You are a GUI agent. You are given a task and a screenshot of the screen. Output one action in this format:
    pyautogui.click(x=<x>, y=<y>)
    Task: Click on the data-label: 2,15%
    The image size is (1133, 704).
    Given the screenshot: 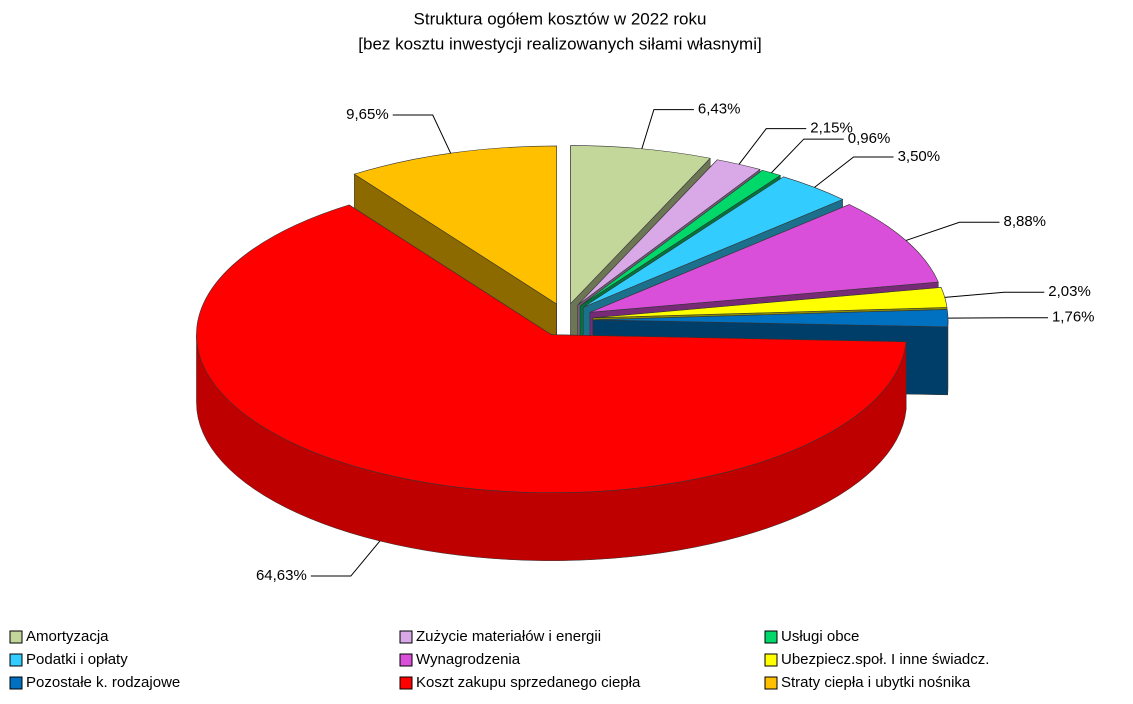 What is the action you would take?
    pyautogui.click(x=831, y=128)
    